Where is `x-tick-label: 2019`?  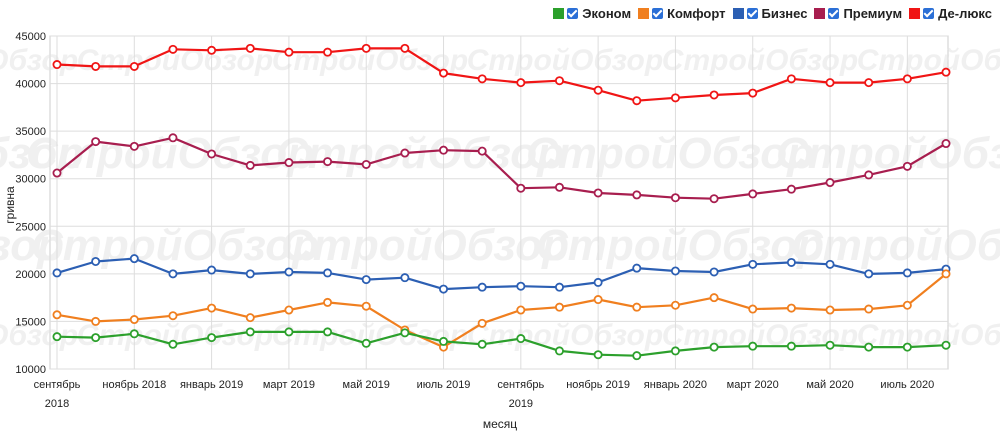
x-tick-label: 2019 is located at coordinates (521, 404).